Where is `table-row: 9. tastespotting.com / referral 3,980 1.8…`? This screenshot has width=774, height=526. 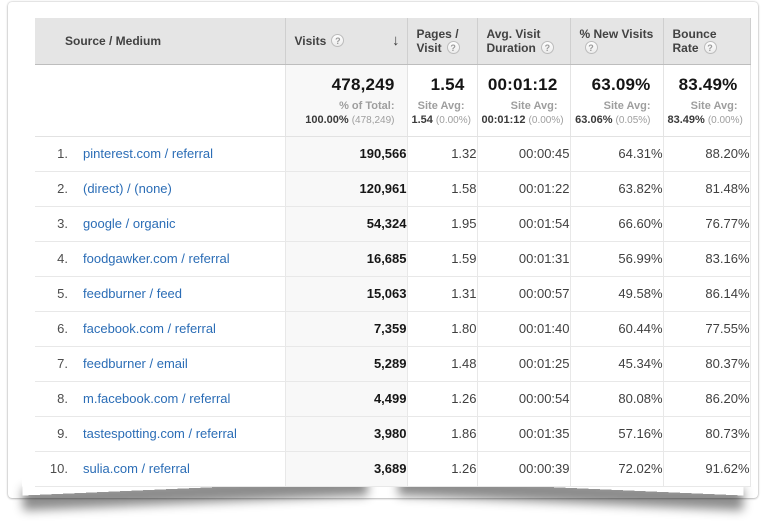
table-row: 9. tastespotting.com / referral 3,980 1.8… is located at coordinates (393, 434).